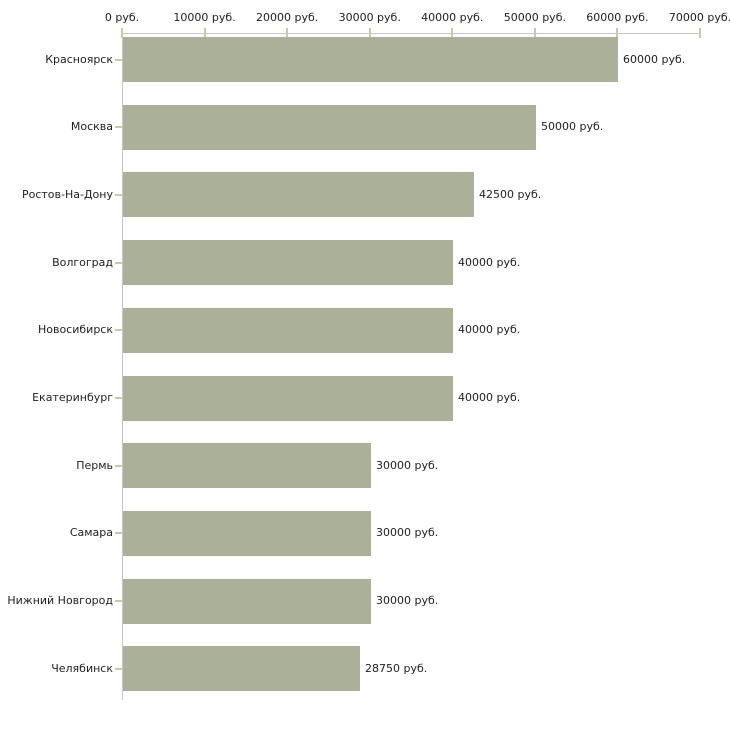  What do you see at coordinates (452, 17) in the screenshot?
I see `x-axis-tick-label: 40000 руб.` at bounding box center [452, 17].